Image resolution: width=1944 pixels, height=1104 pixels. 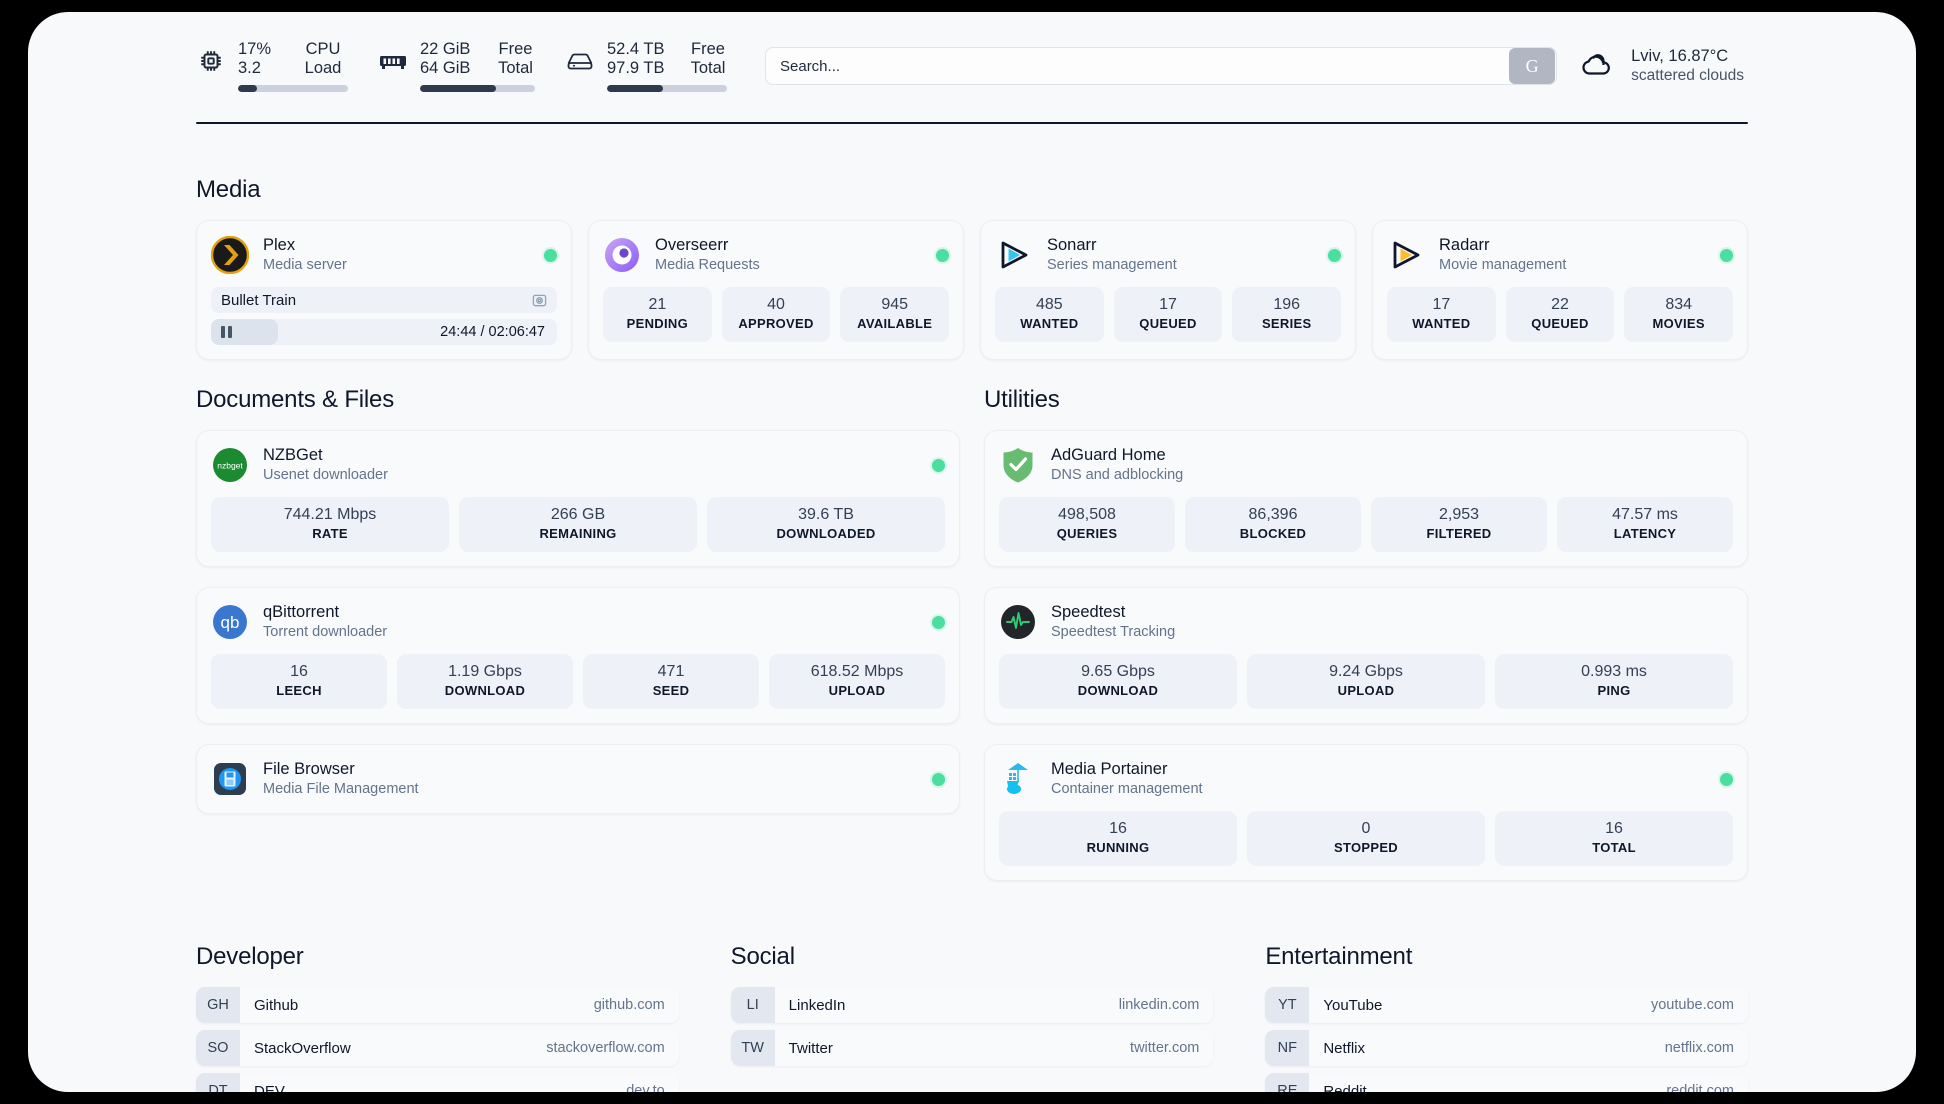 I want to click on bookmark-name: Netflix, so click(x=1344, y=1048).